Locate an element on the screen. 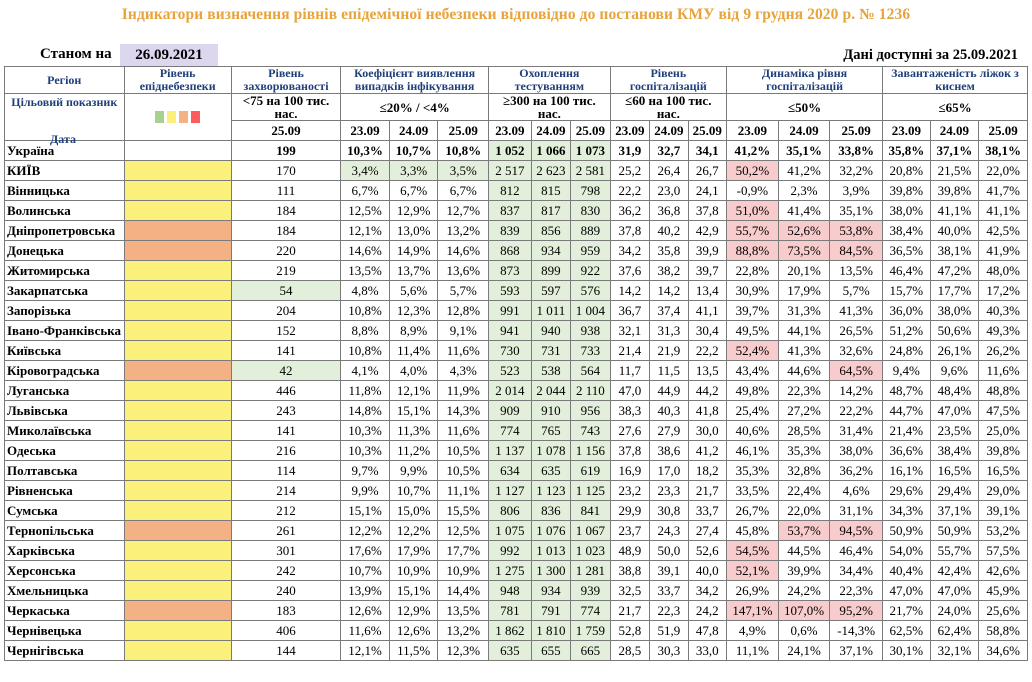 The height and width of the screenshot is (682, 1032). beds-value: 16,5% is located at coordinates (1003, 470).